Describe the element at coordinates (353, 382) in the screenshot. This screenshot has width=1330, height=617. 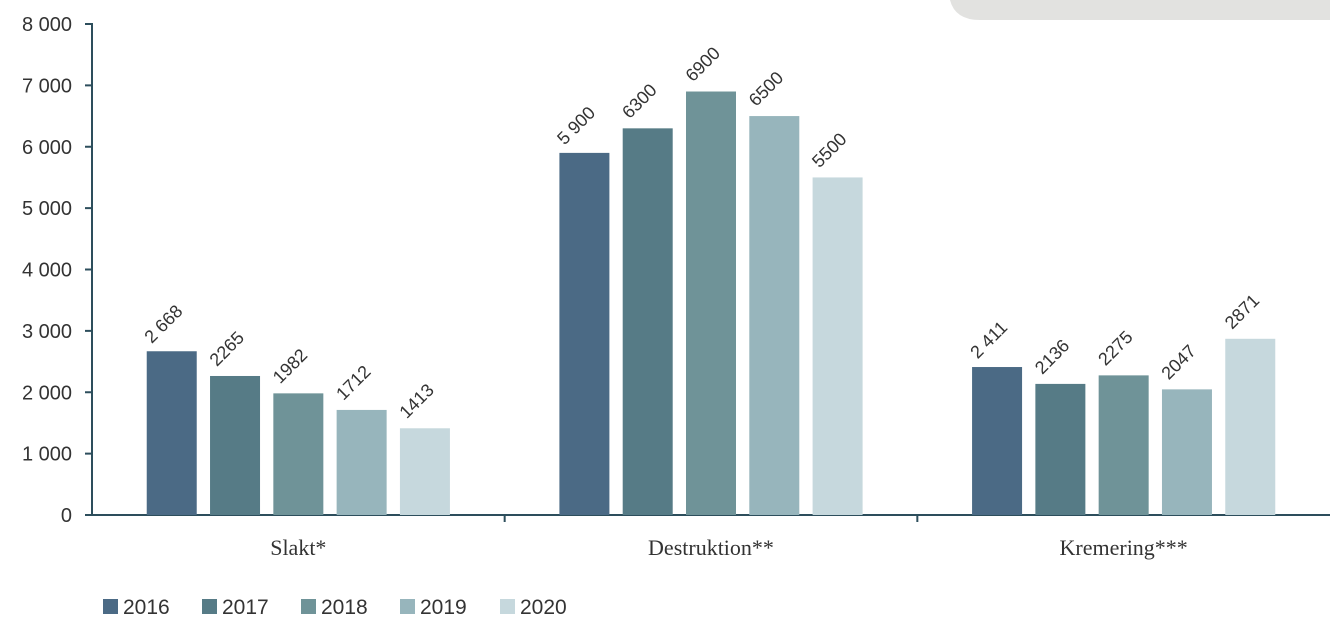
I see `data-label: 1712` at that location.